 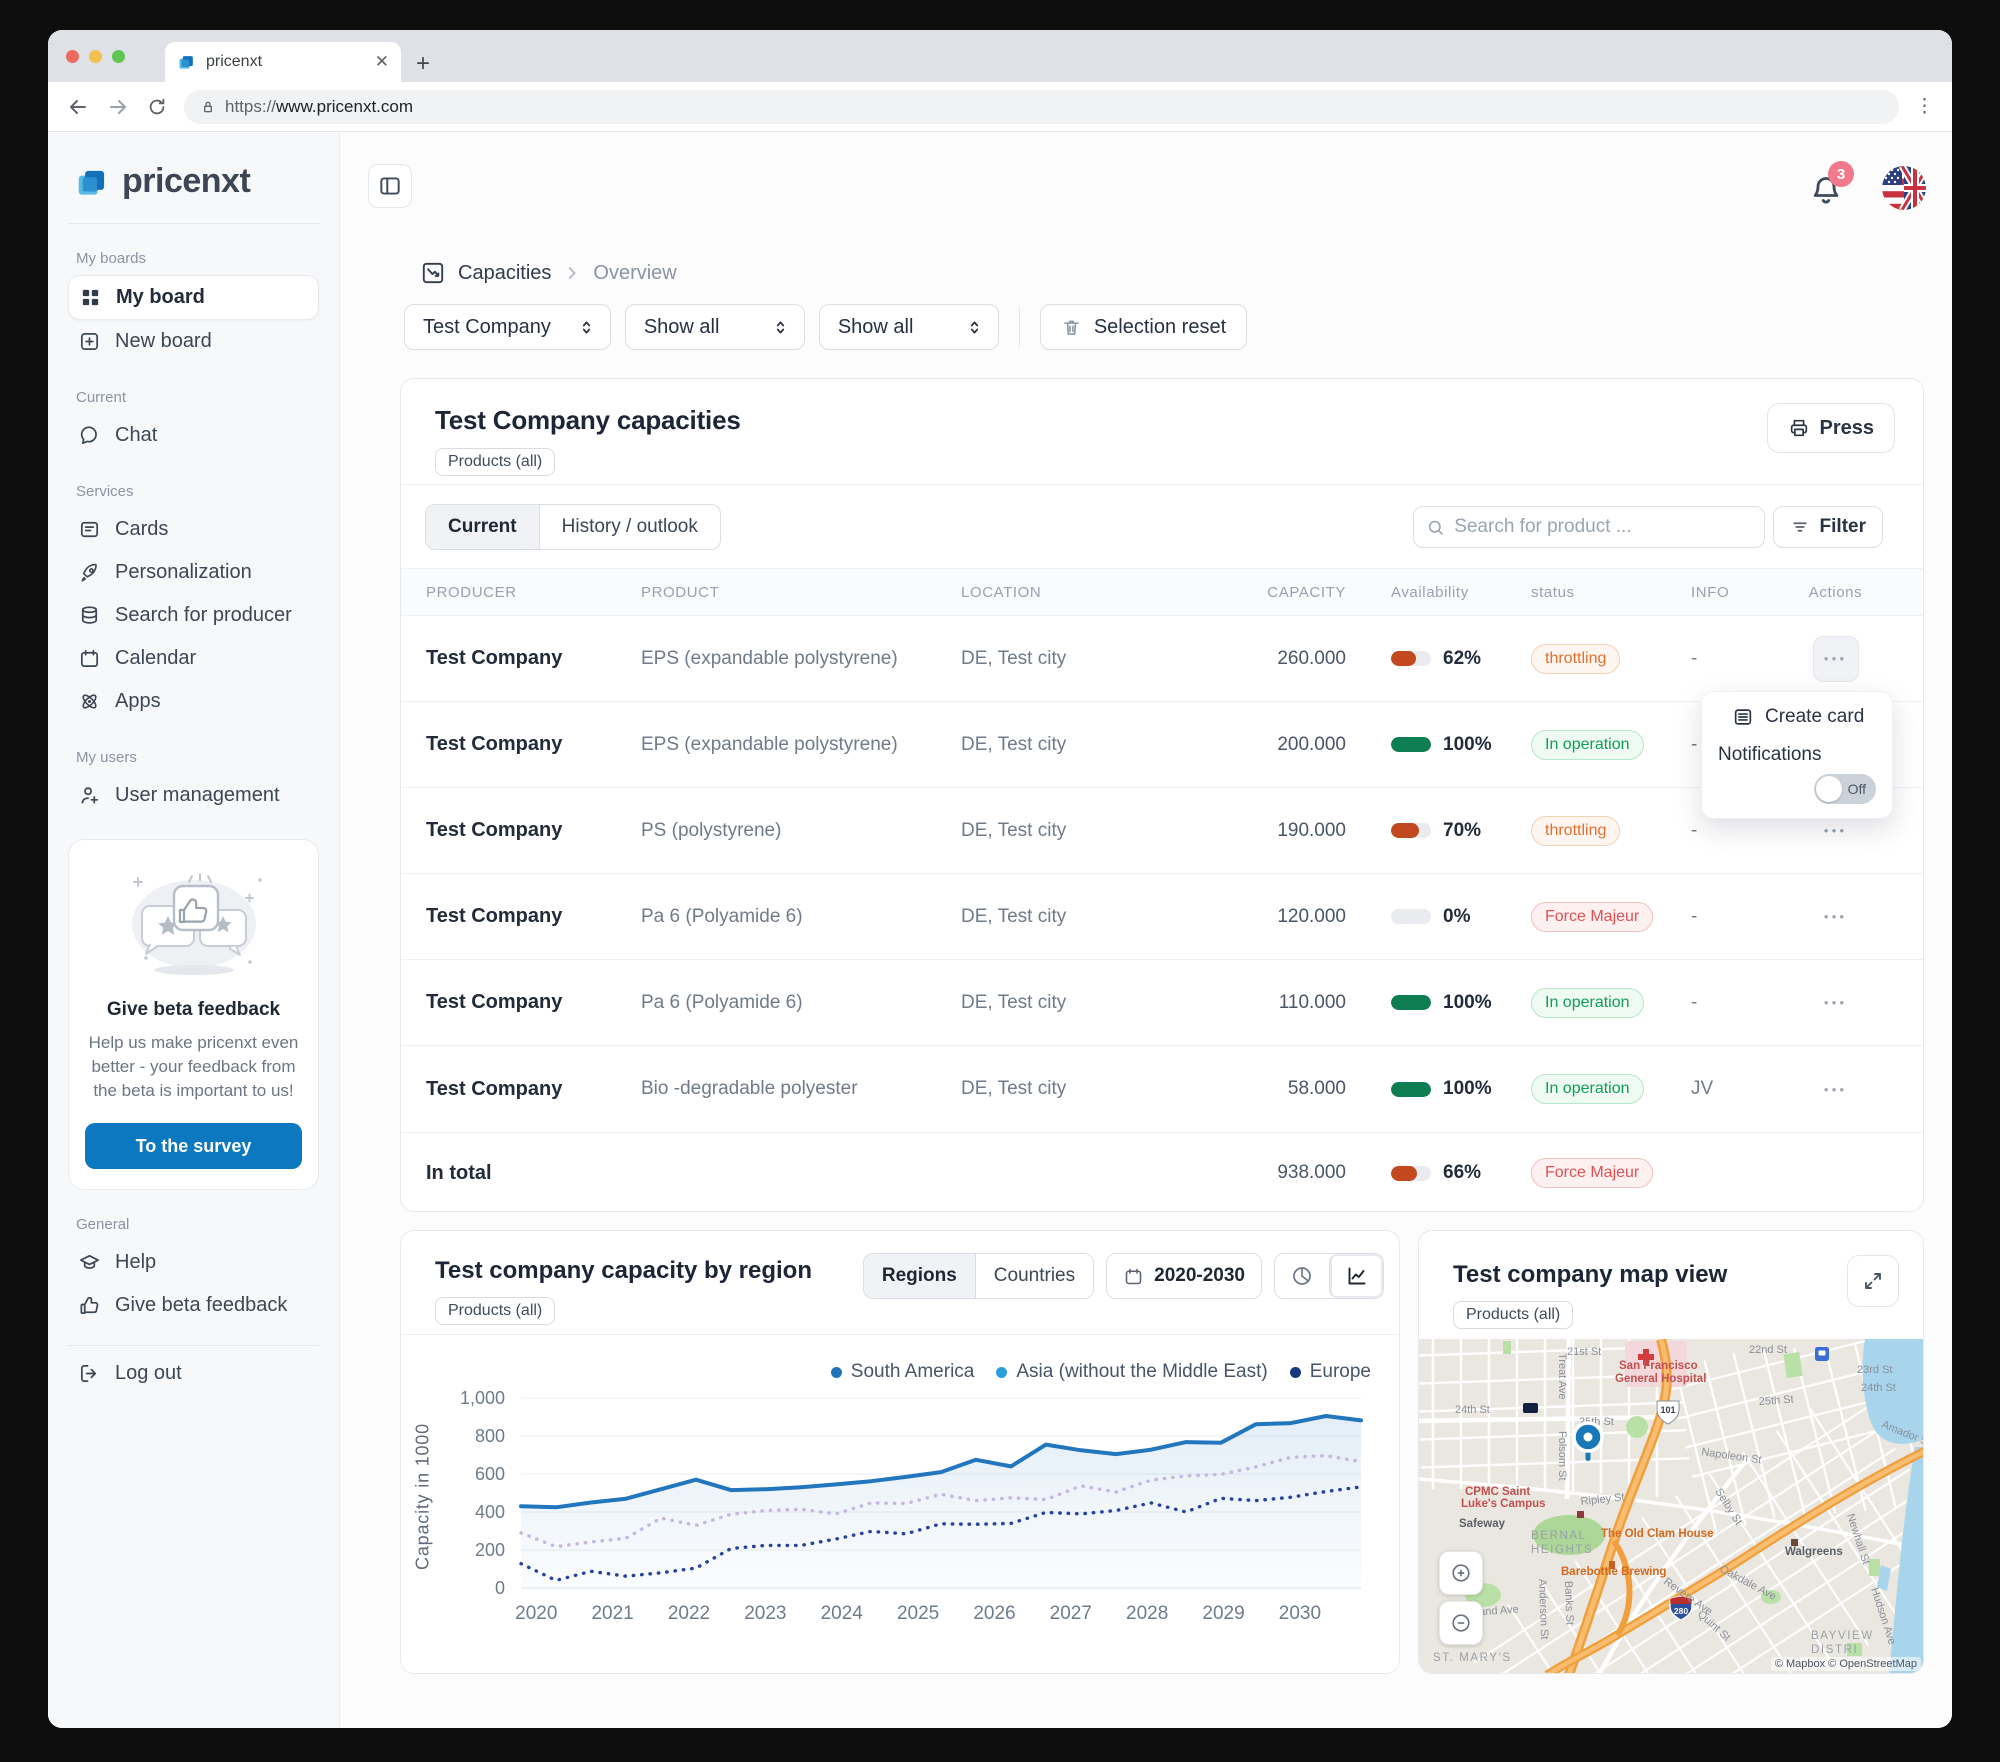 What do you see at coordinates (1845, 1664) in the screenshot?
I see `map-attribution: © Mapbox © OpenStreetMap` at bounding box center [1845, 1664].